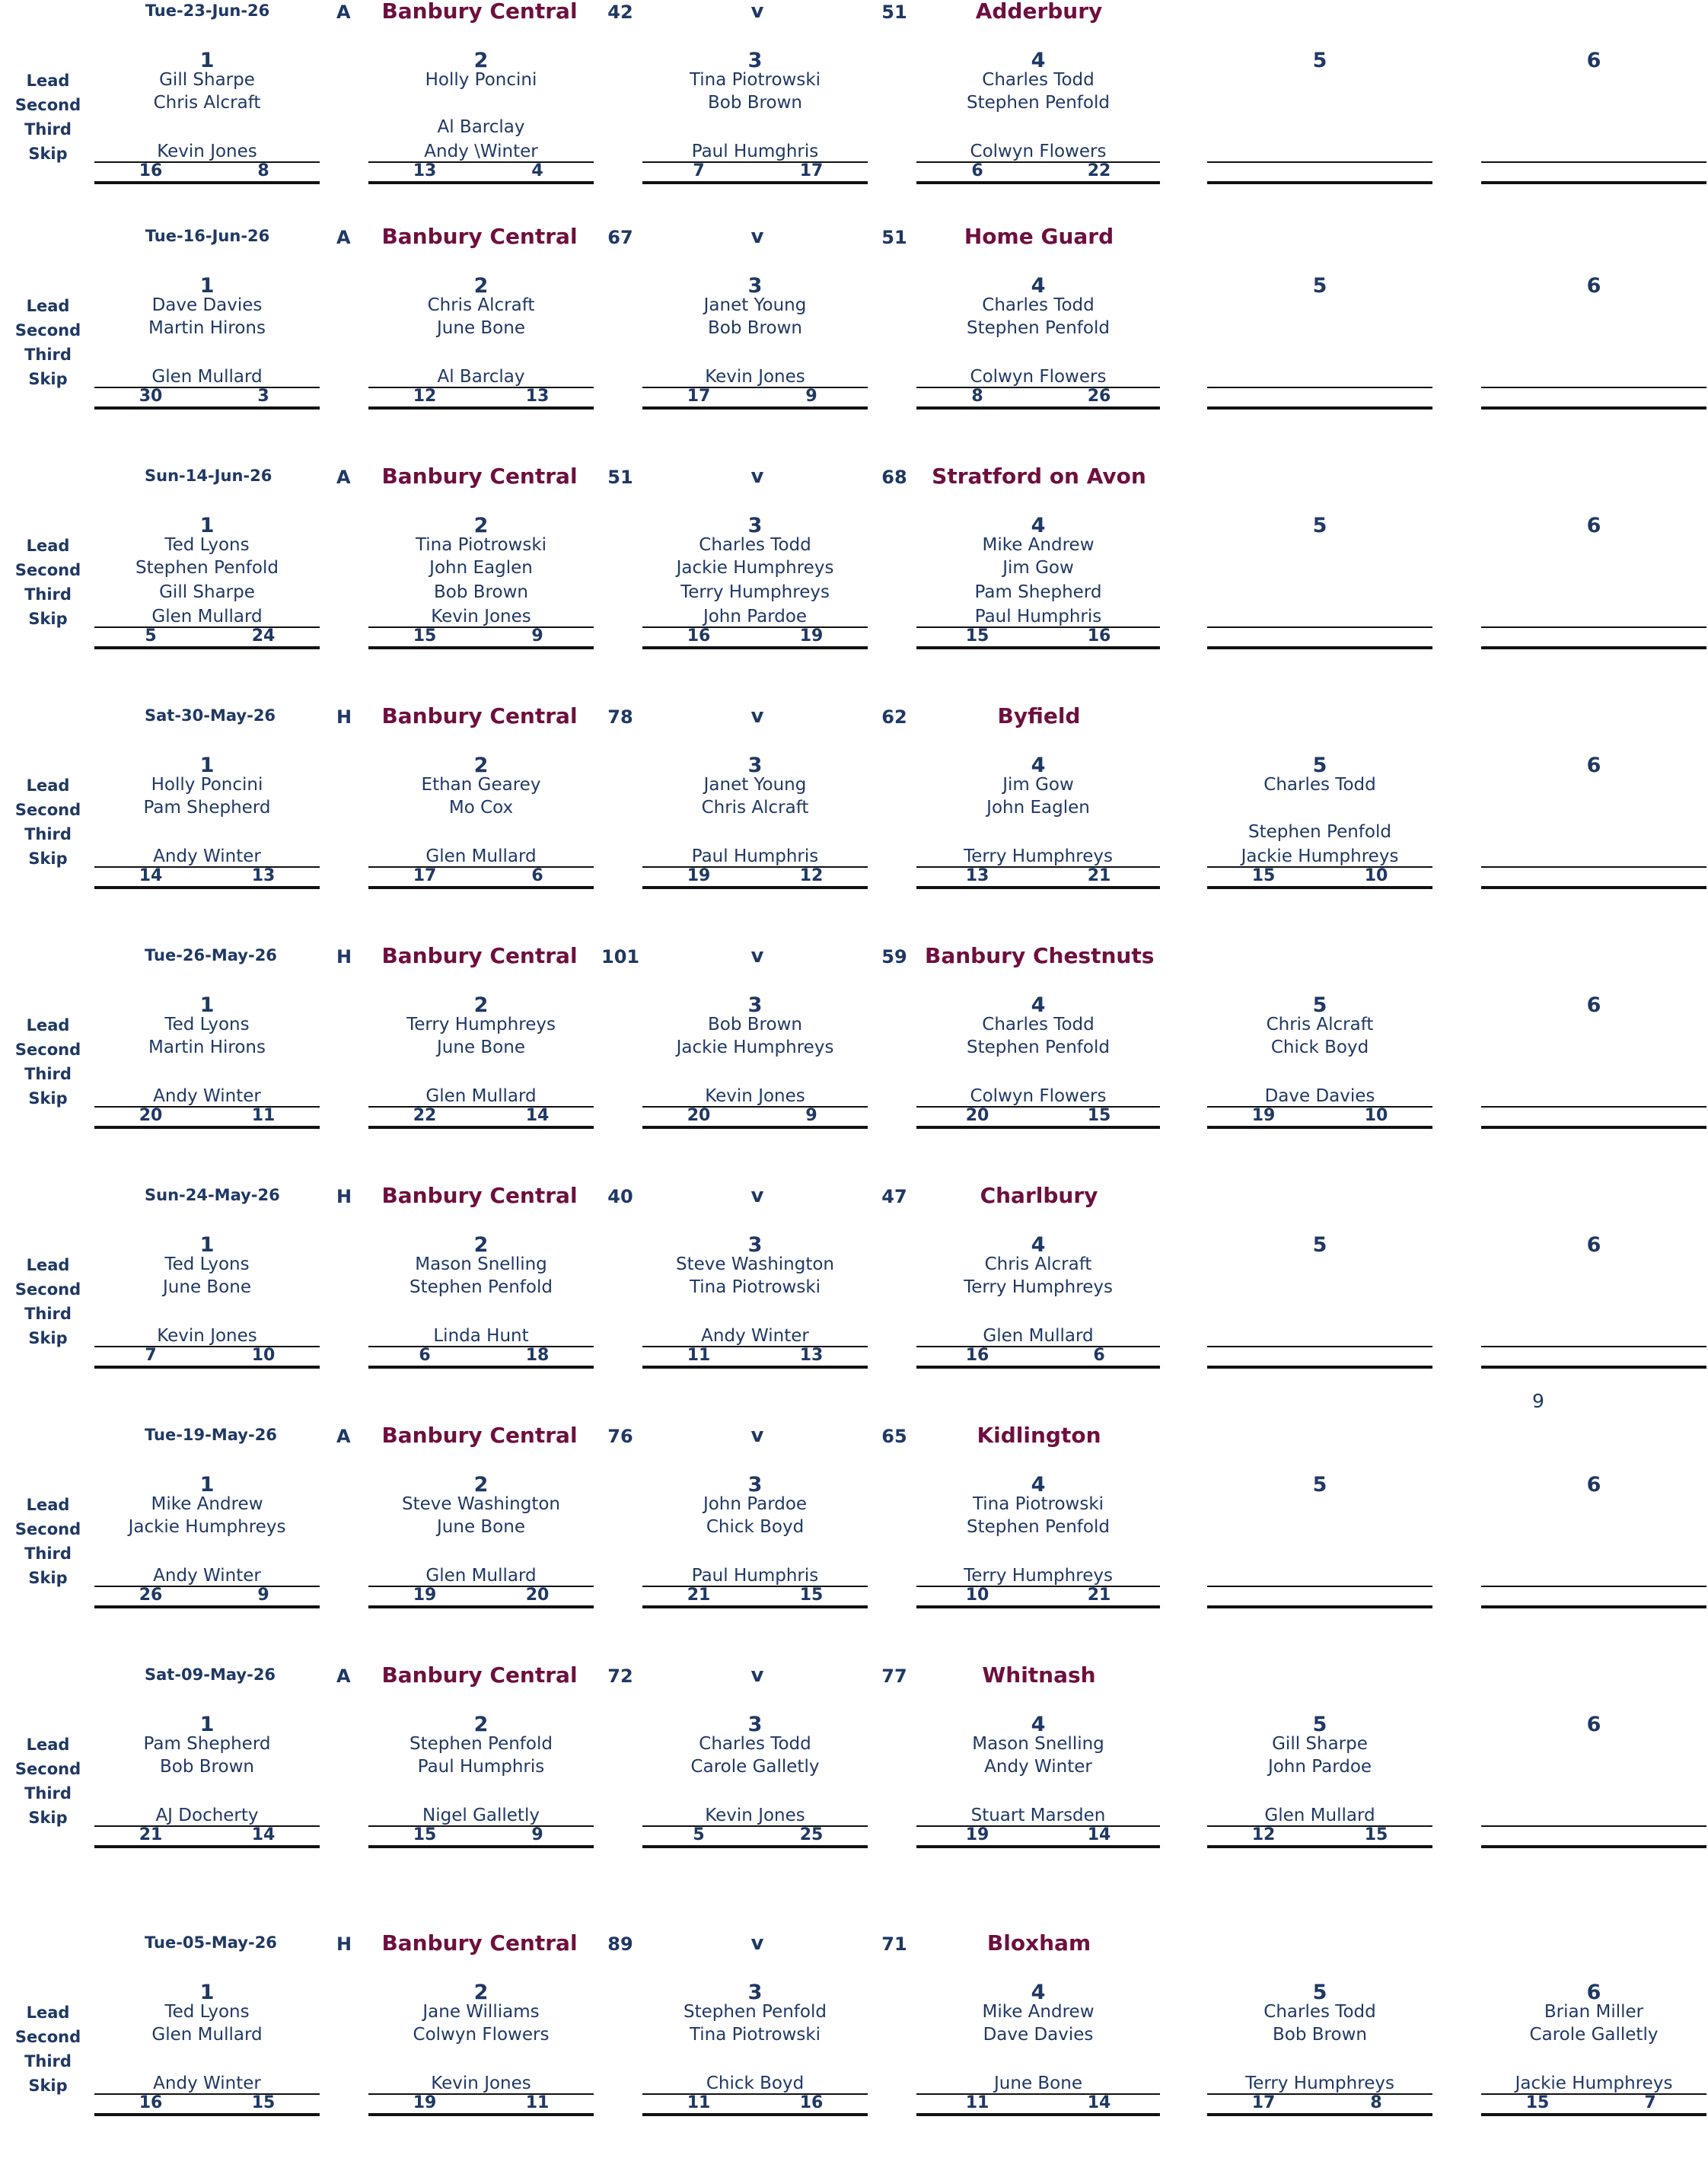  What do you see at coordinates (344, 1196) in the screenshot?
I see `venue-code: H` at bounding box center [344, 1196].